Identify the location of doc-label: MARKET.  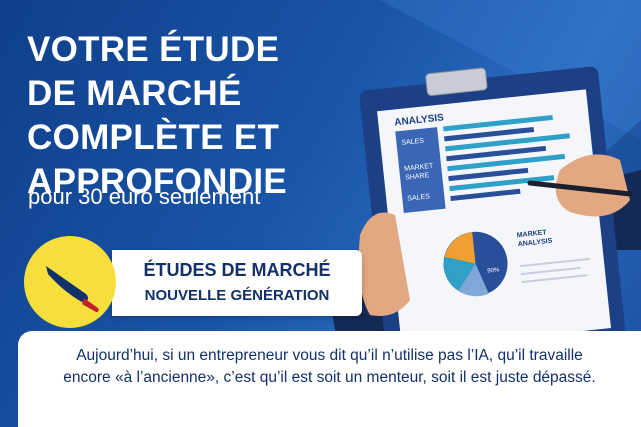
(419, 168).